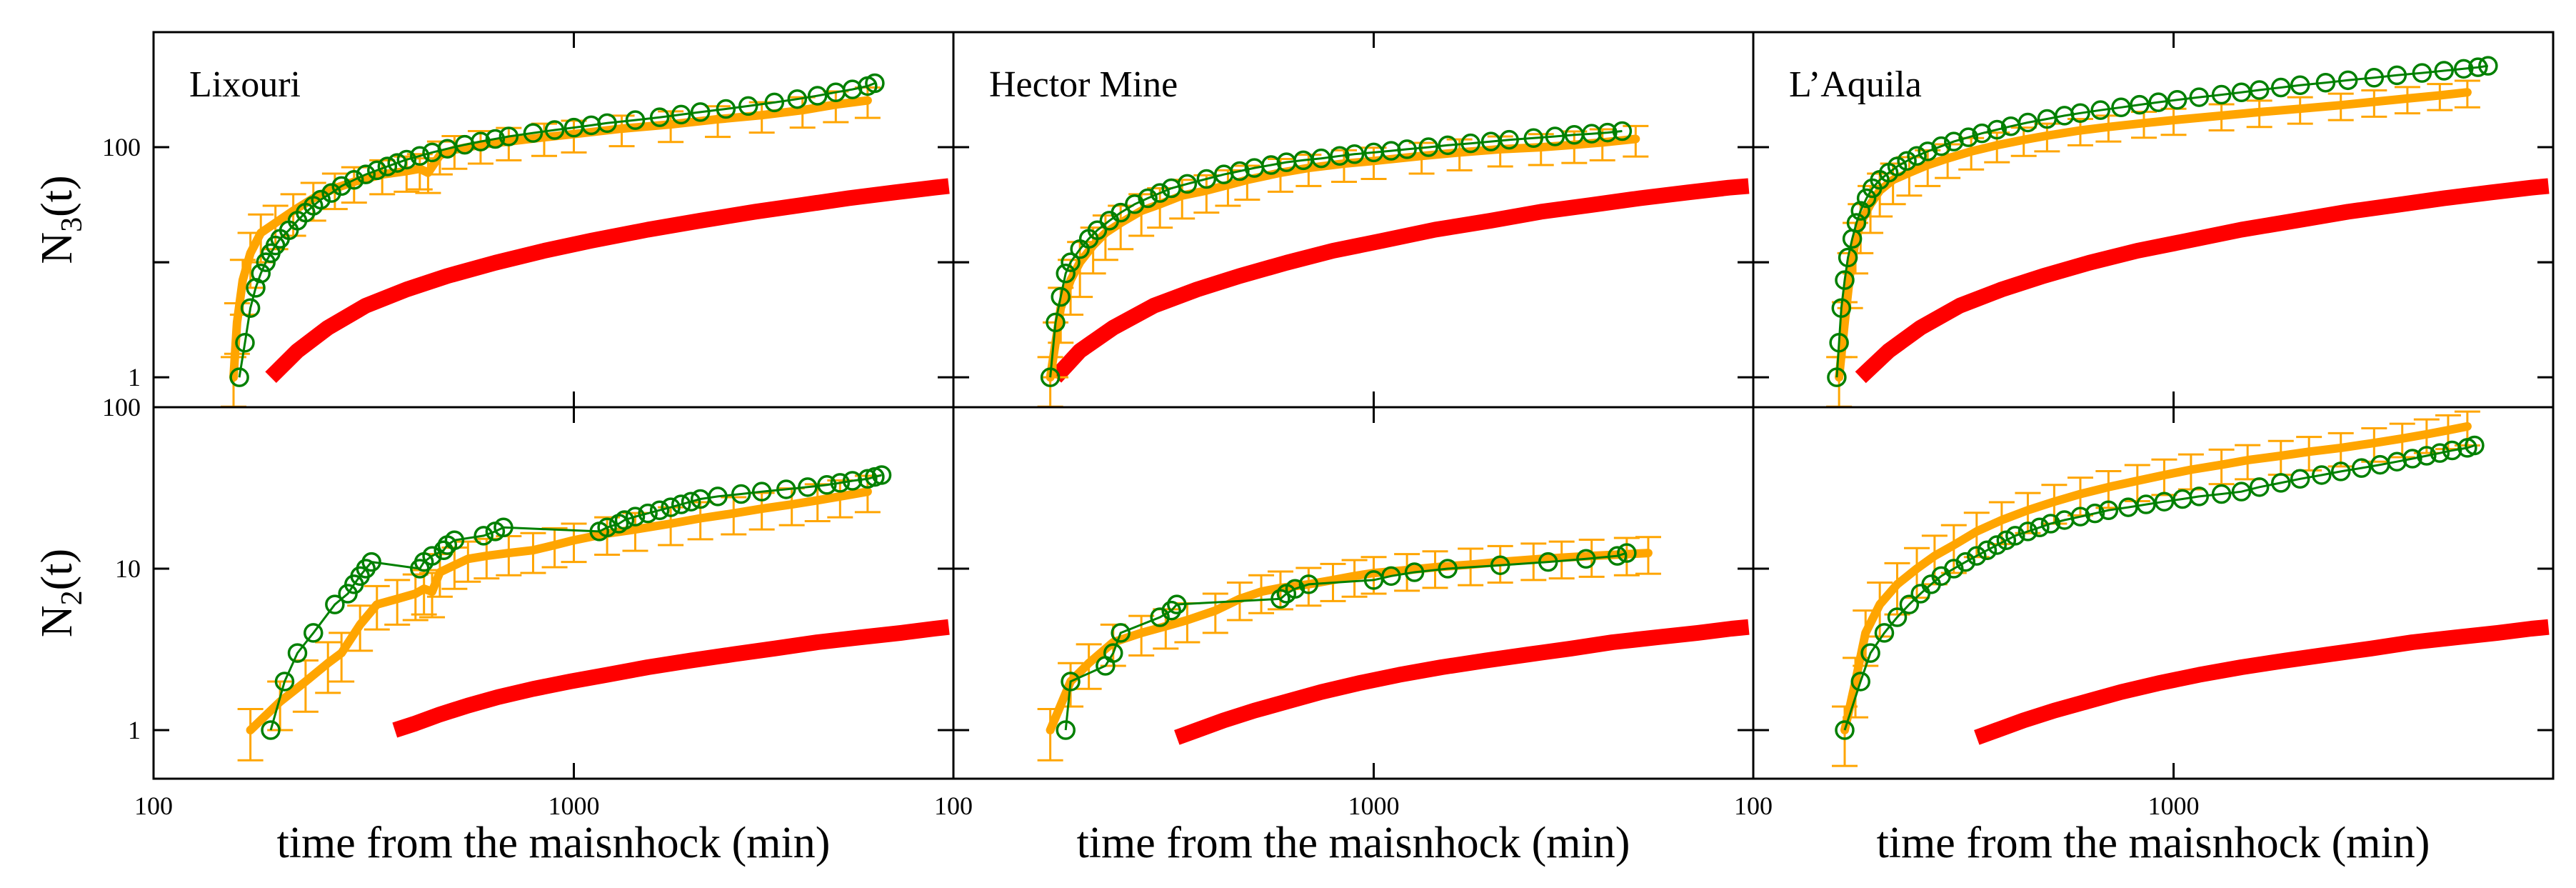 The image size is (2576, 888). What do you see at coordinates (61, 219) in the screenshot?
I see `y-axis-title: N3(t)` at bounding box center [61, 219].